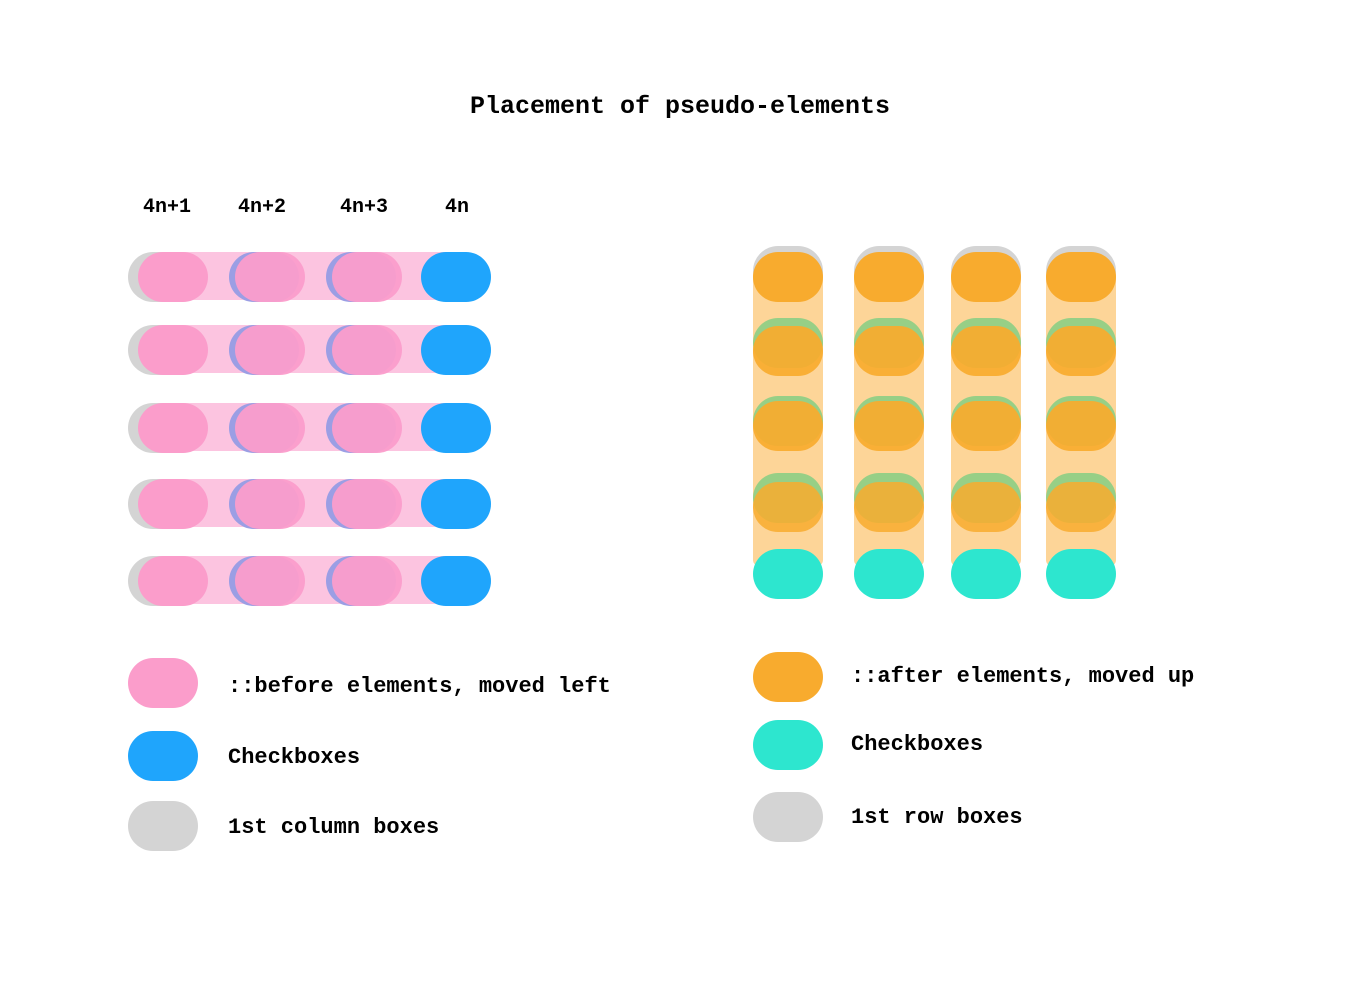 The width and height of the screenshot is (1360, 994). What do you see at coordinates (261, 207) in the screenshot?
I see `column-label-2: 4n+2` at bounding box center [261, 207].